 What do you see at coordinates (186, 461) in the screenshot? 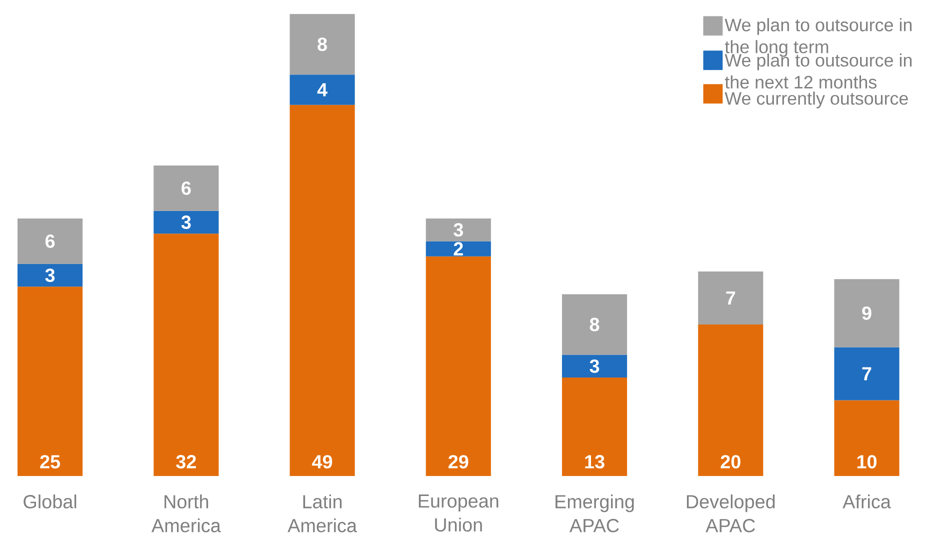
I see `data-label: 32` at bounding box center [186, 461].